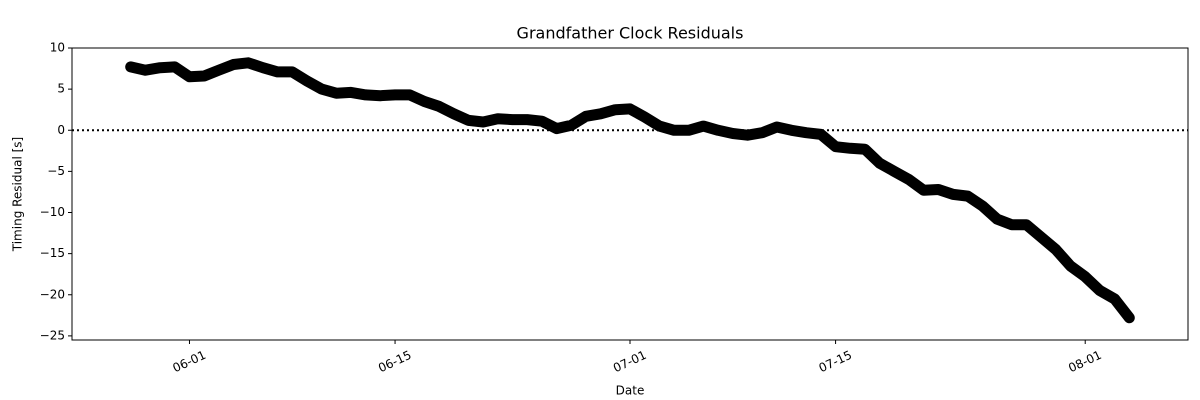 The height and width of the screenshot is (400, 1200). I want to click on x-axis-label: Date, so click(630, 391).